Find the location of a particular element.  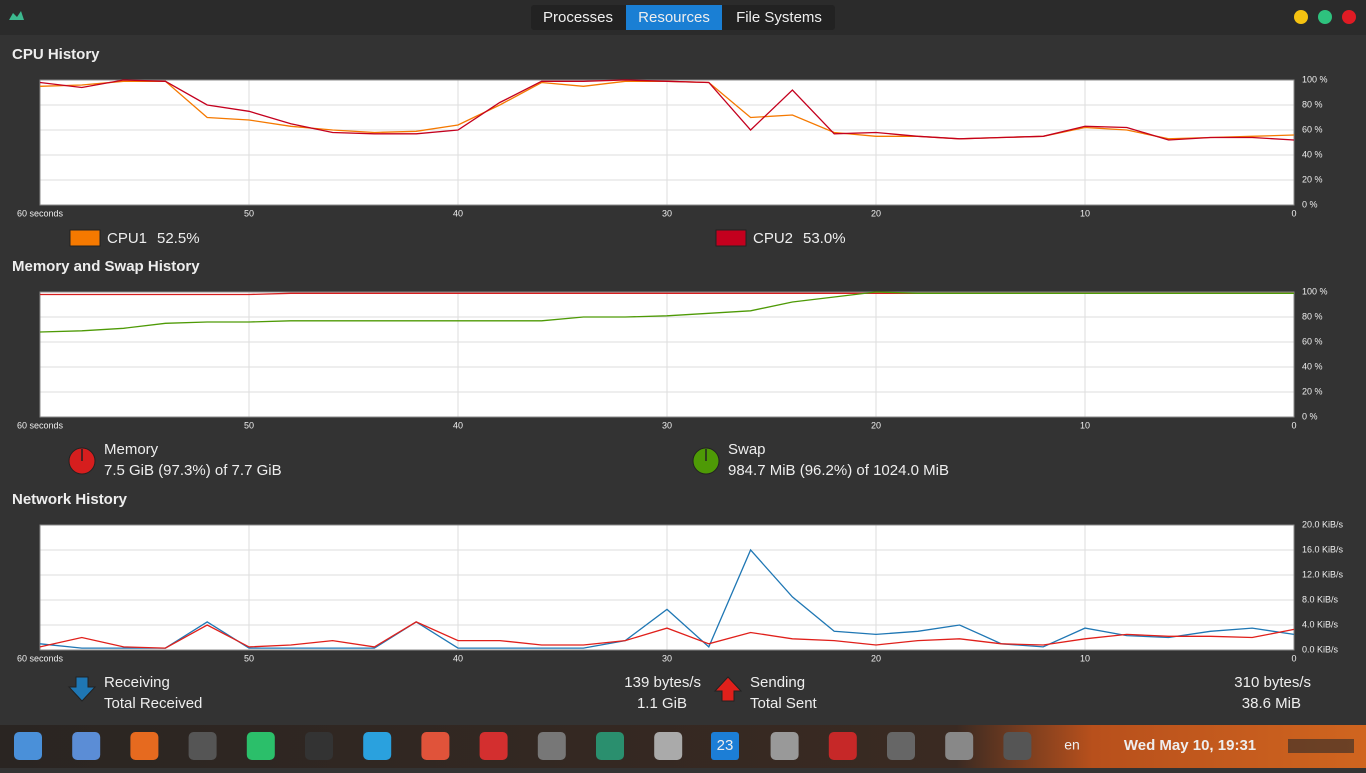

legend-total-label: Total Sent is located at coordinates (784, 703).